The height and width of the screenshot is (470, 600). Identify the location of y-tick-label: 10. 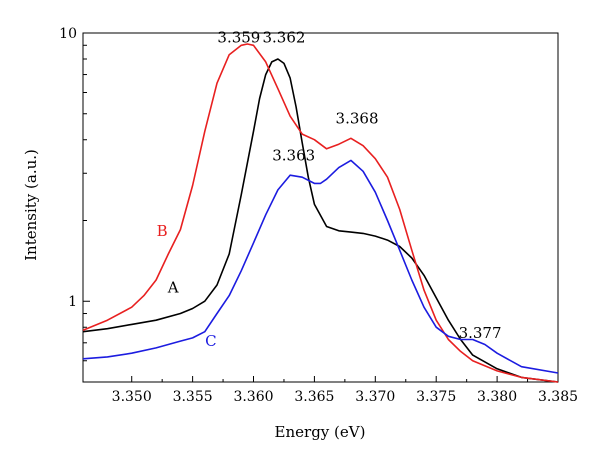
(68, 34).